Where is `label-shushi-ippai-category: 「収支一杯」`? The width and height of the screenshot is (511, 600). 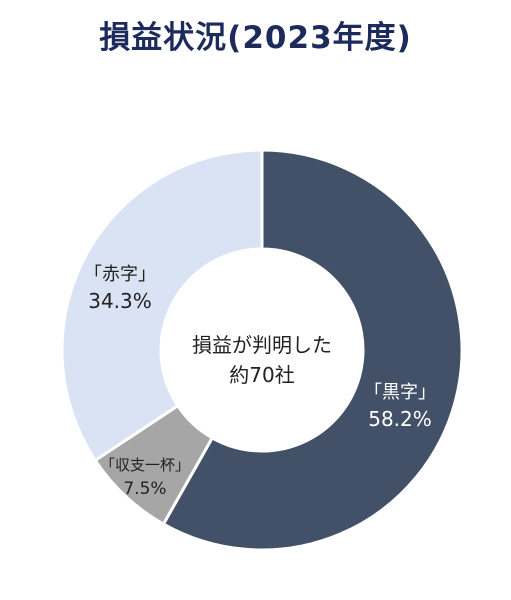
label-shushi-ippai-category: 「収支一杯」 is located at coordinates (145, 465).